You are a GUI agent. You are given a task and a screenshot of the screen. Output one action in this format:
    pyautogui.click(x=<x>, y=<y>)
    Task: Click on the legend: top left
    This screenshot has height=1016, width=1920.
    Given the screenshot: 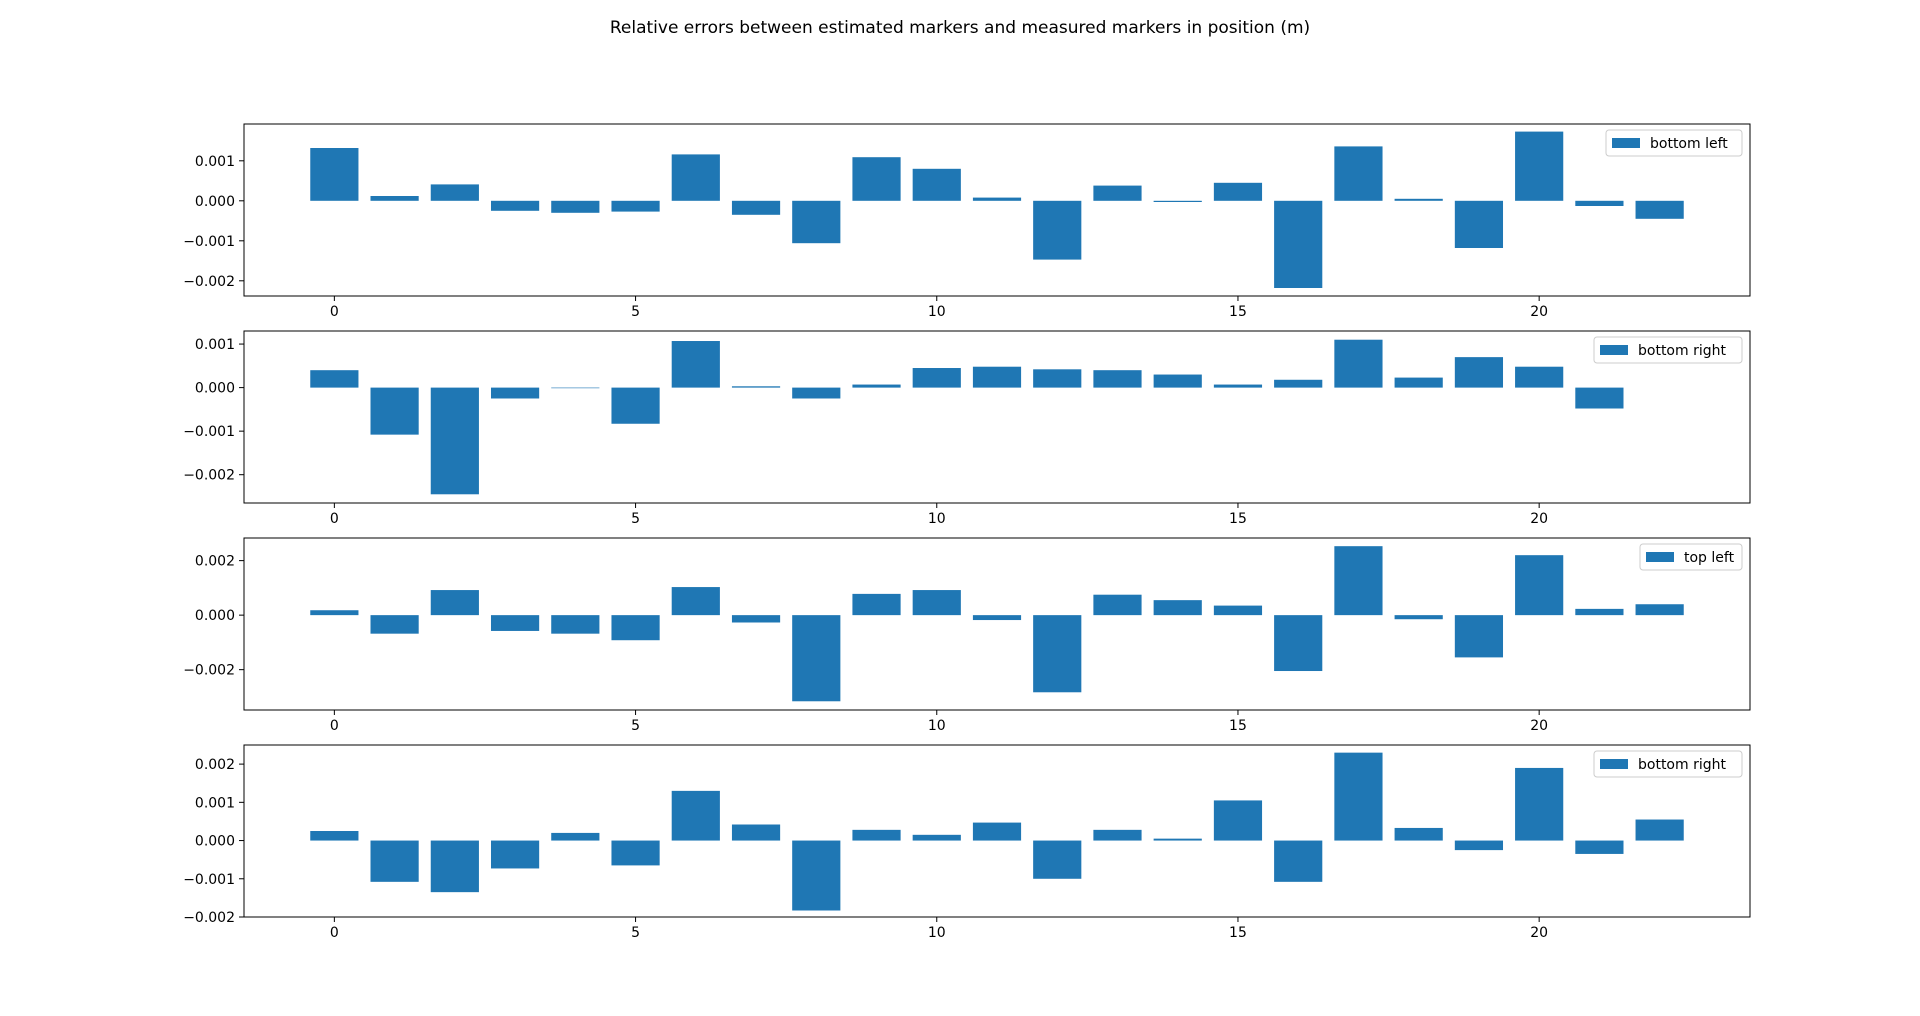 What is the action you would take?
    pyautogui.click(x=1691, y=557)
    